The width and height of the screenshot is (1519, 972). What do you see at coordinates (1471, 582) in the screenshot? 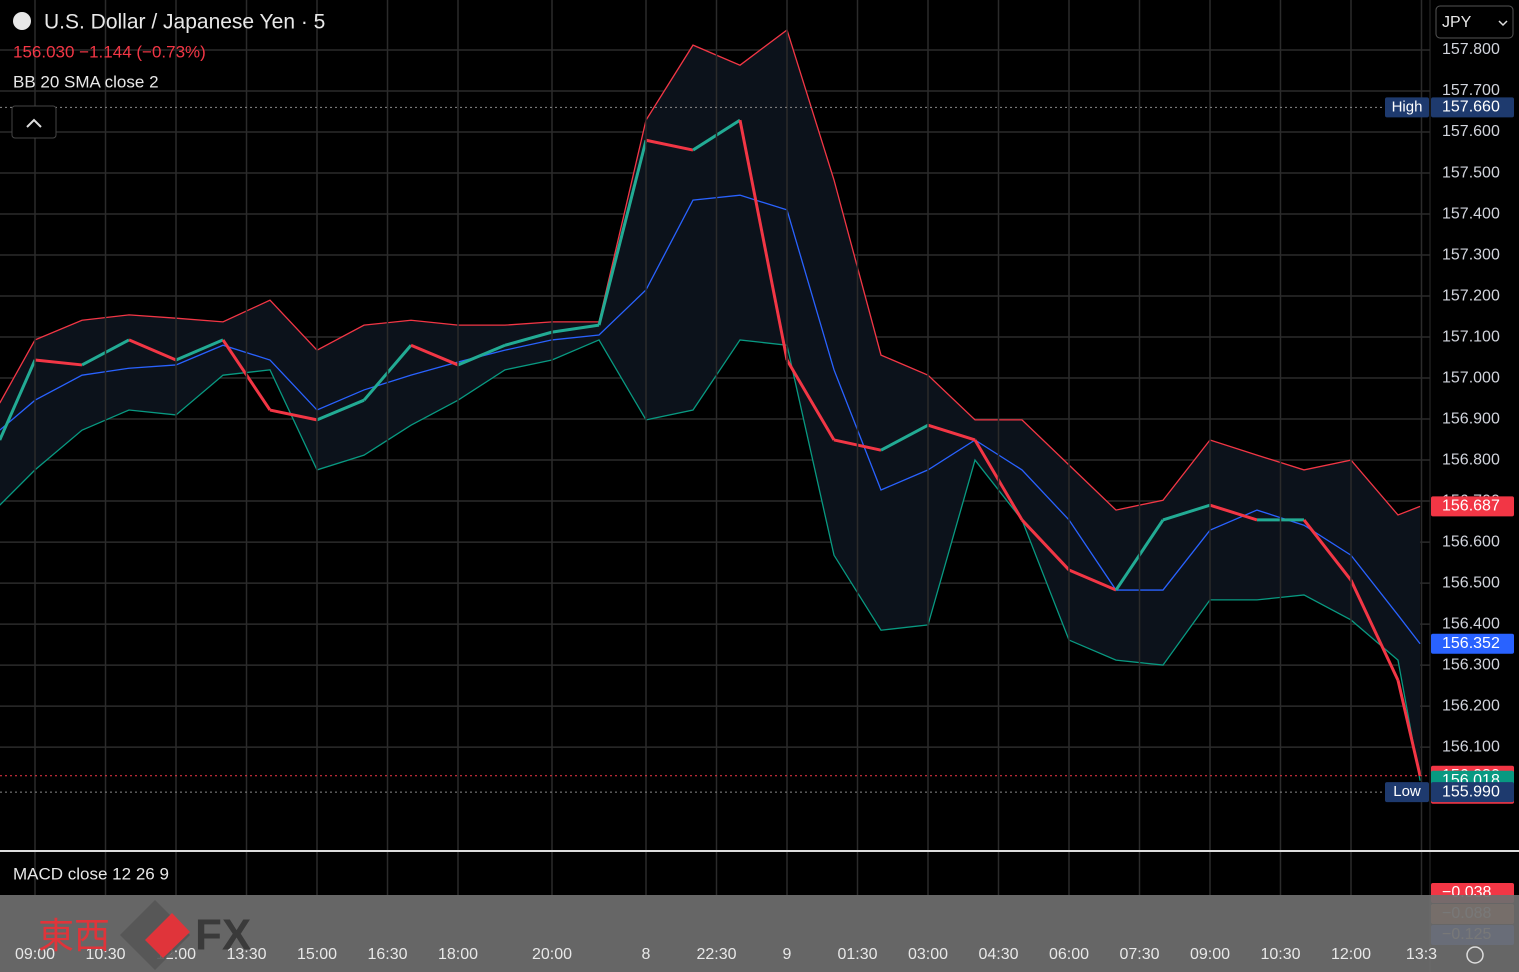
I see `y-tick-label: 156.500` at bounding box center [1471, 582].